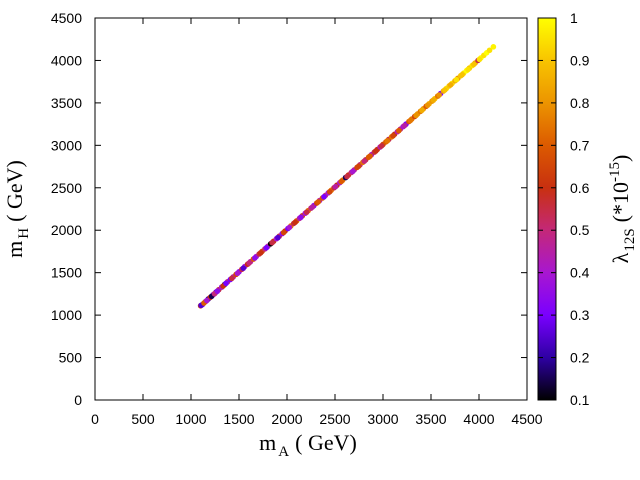 This screenshot has width=640, height=480. I want to click on colorbar-tick-label: 0.8, so click(580, 103).